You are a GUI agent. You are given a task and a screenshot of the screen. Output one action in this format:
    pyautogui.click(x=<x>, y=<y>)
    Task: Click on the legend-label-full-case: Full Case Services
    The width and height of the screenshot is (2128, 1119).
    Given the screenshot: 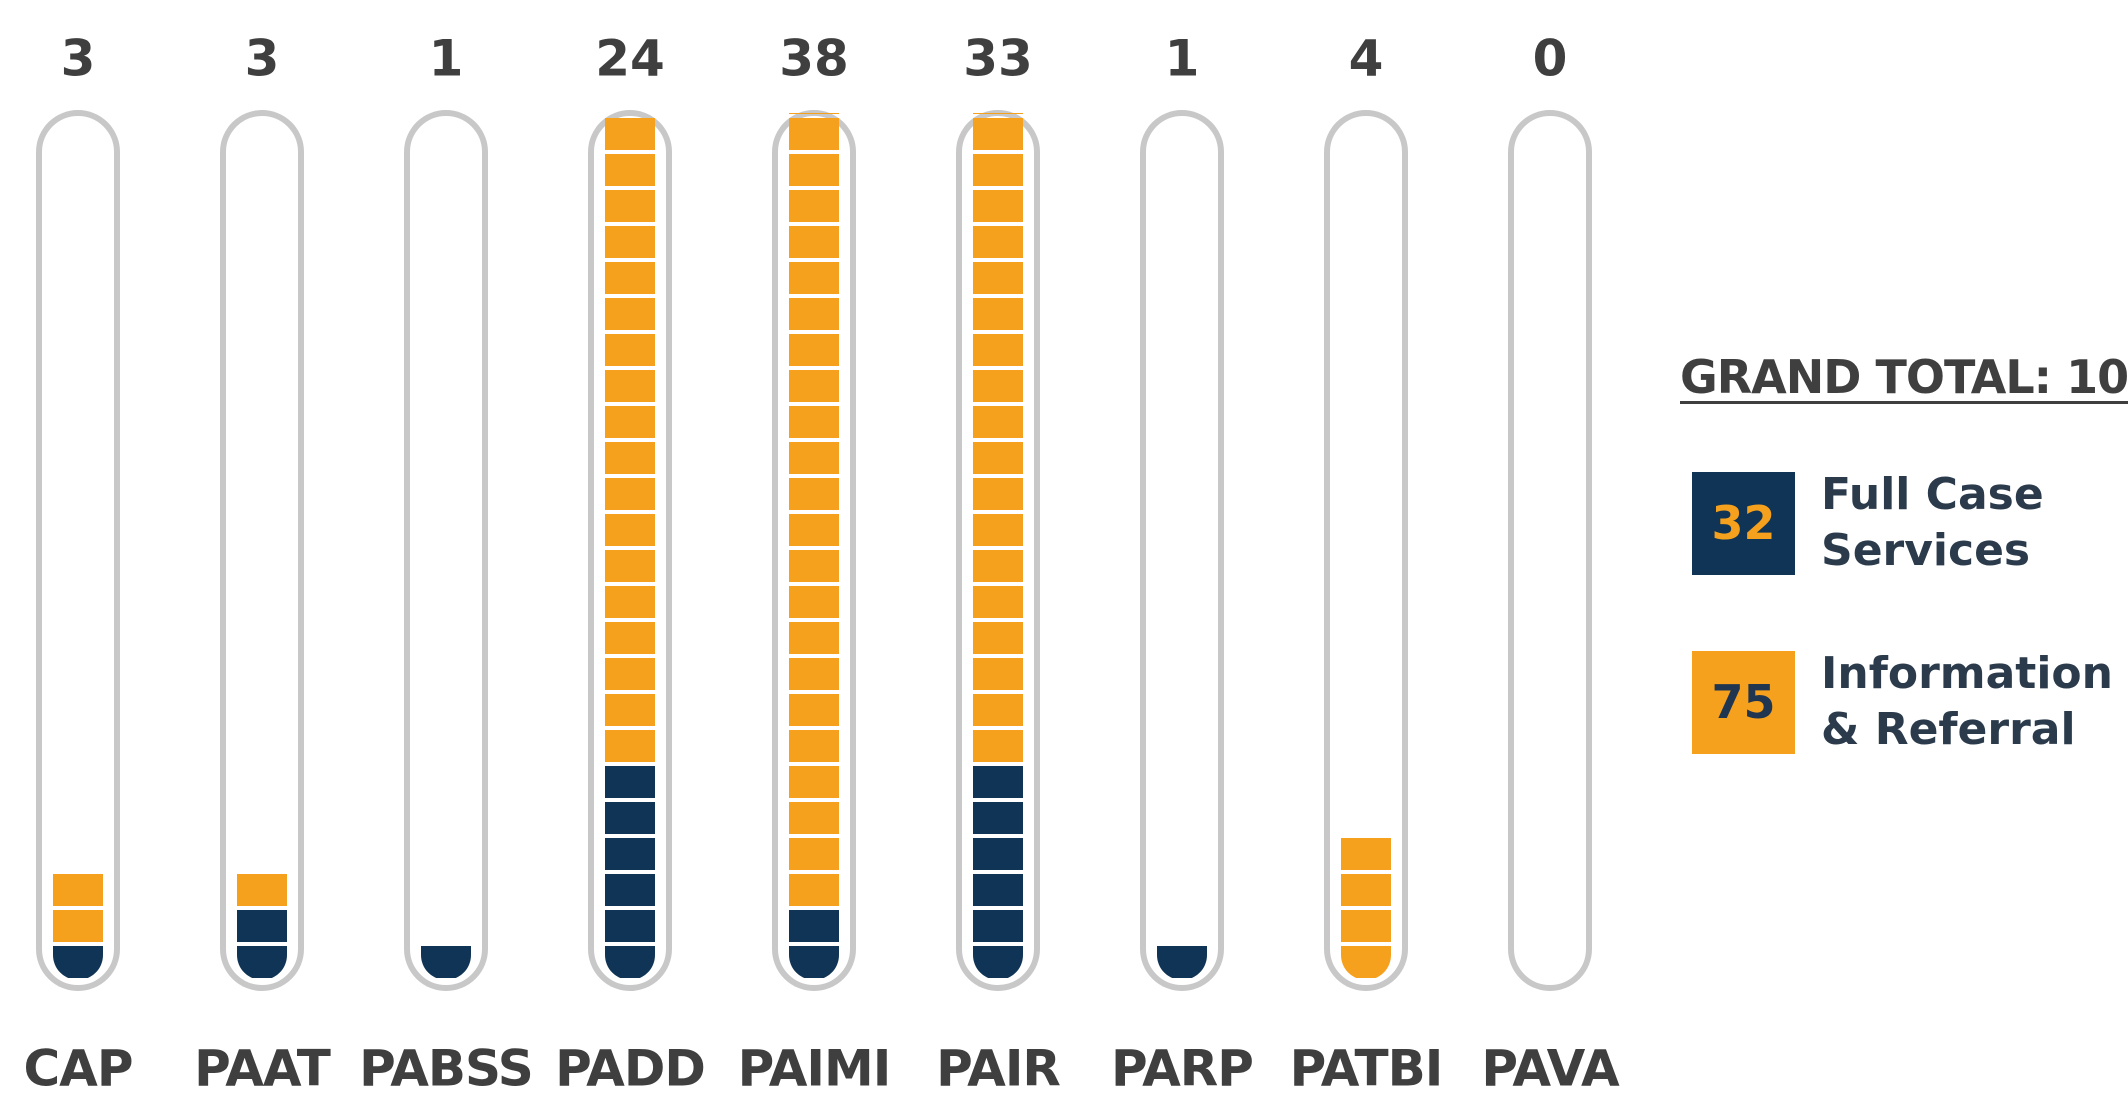 What is the action you would take?
    pyautogui.click(x=1932, y=522)
    